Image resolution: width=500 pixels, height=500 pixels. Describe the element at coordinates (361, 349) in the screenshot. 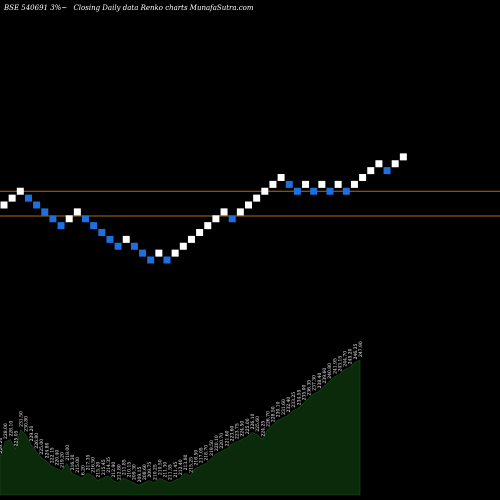

I see `volume-label: 247.90` at that location.